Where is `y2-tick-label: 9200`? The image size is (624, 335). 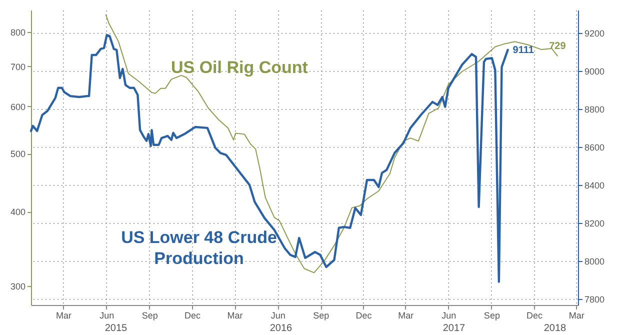
y2-tick-label: 9200 is located at coordinates (594, 33).